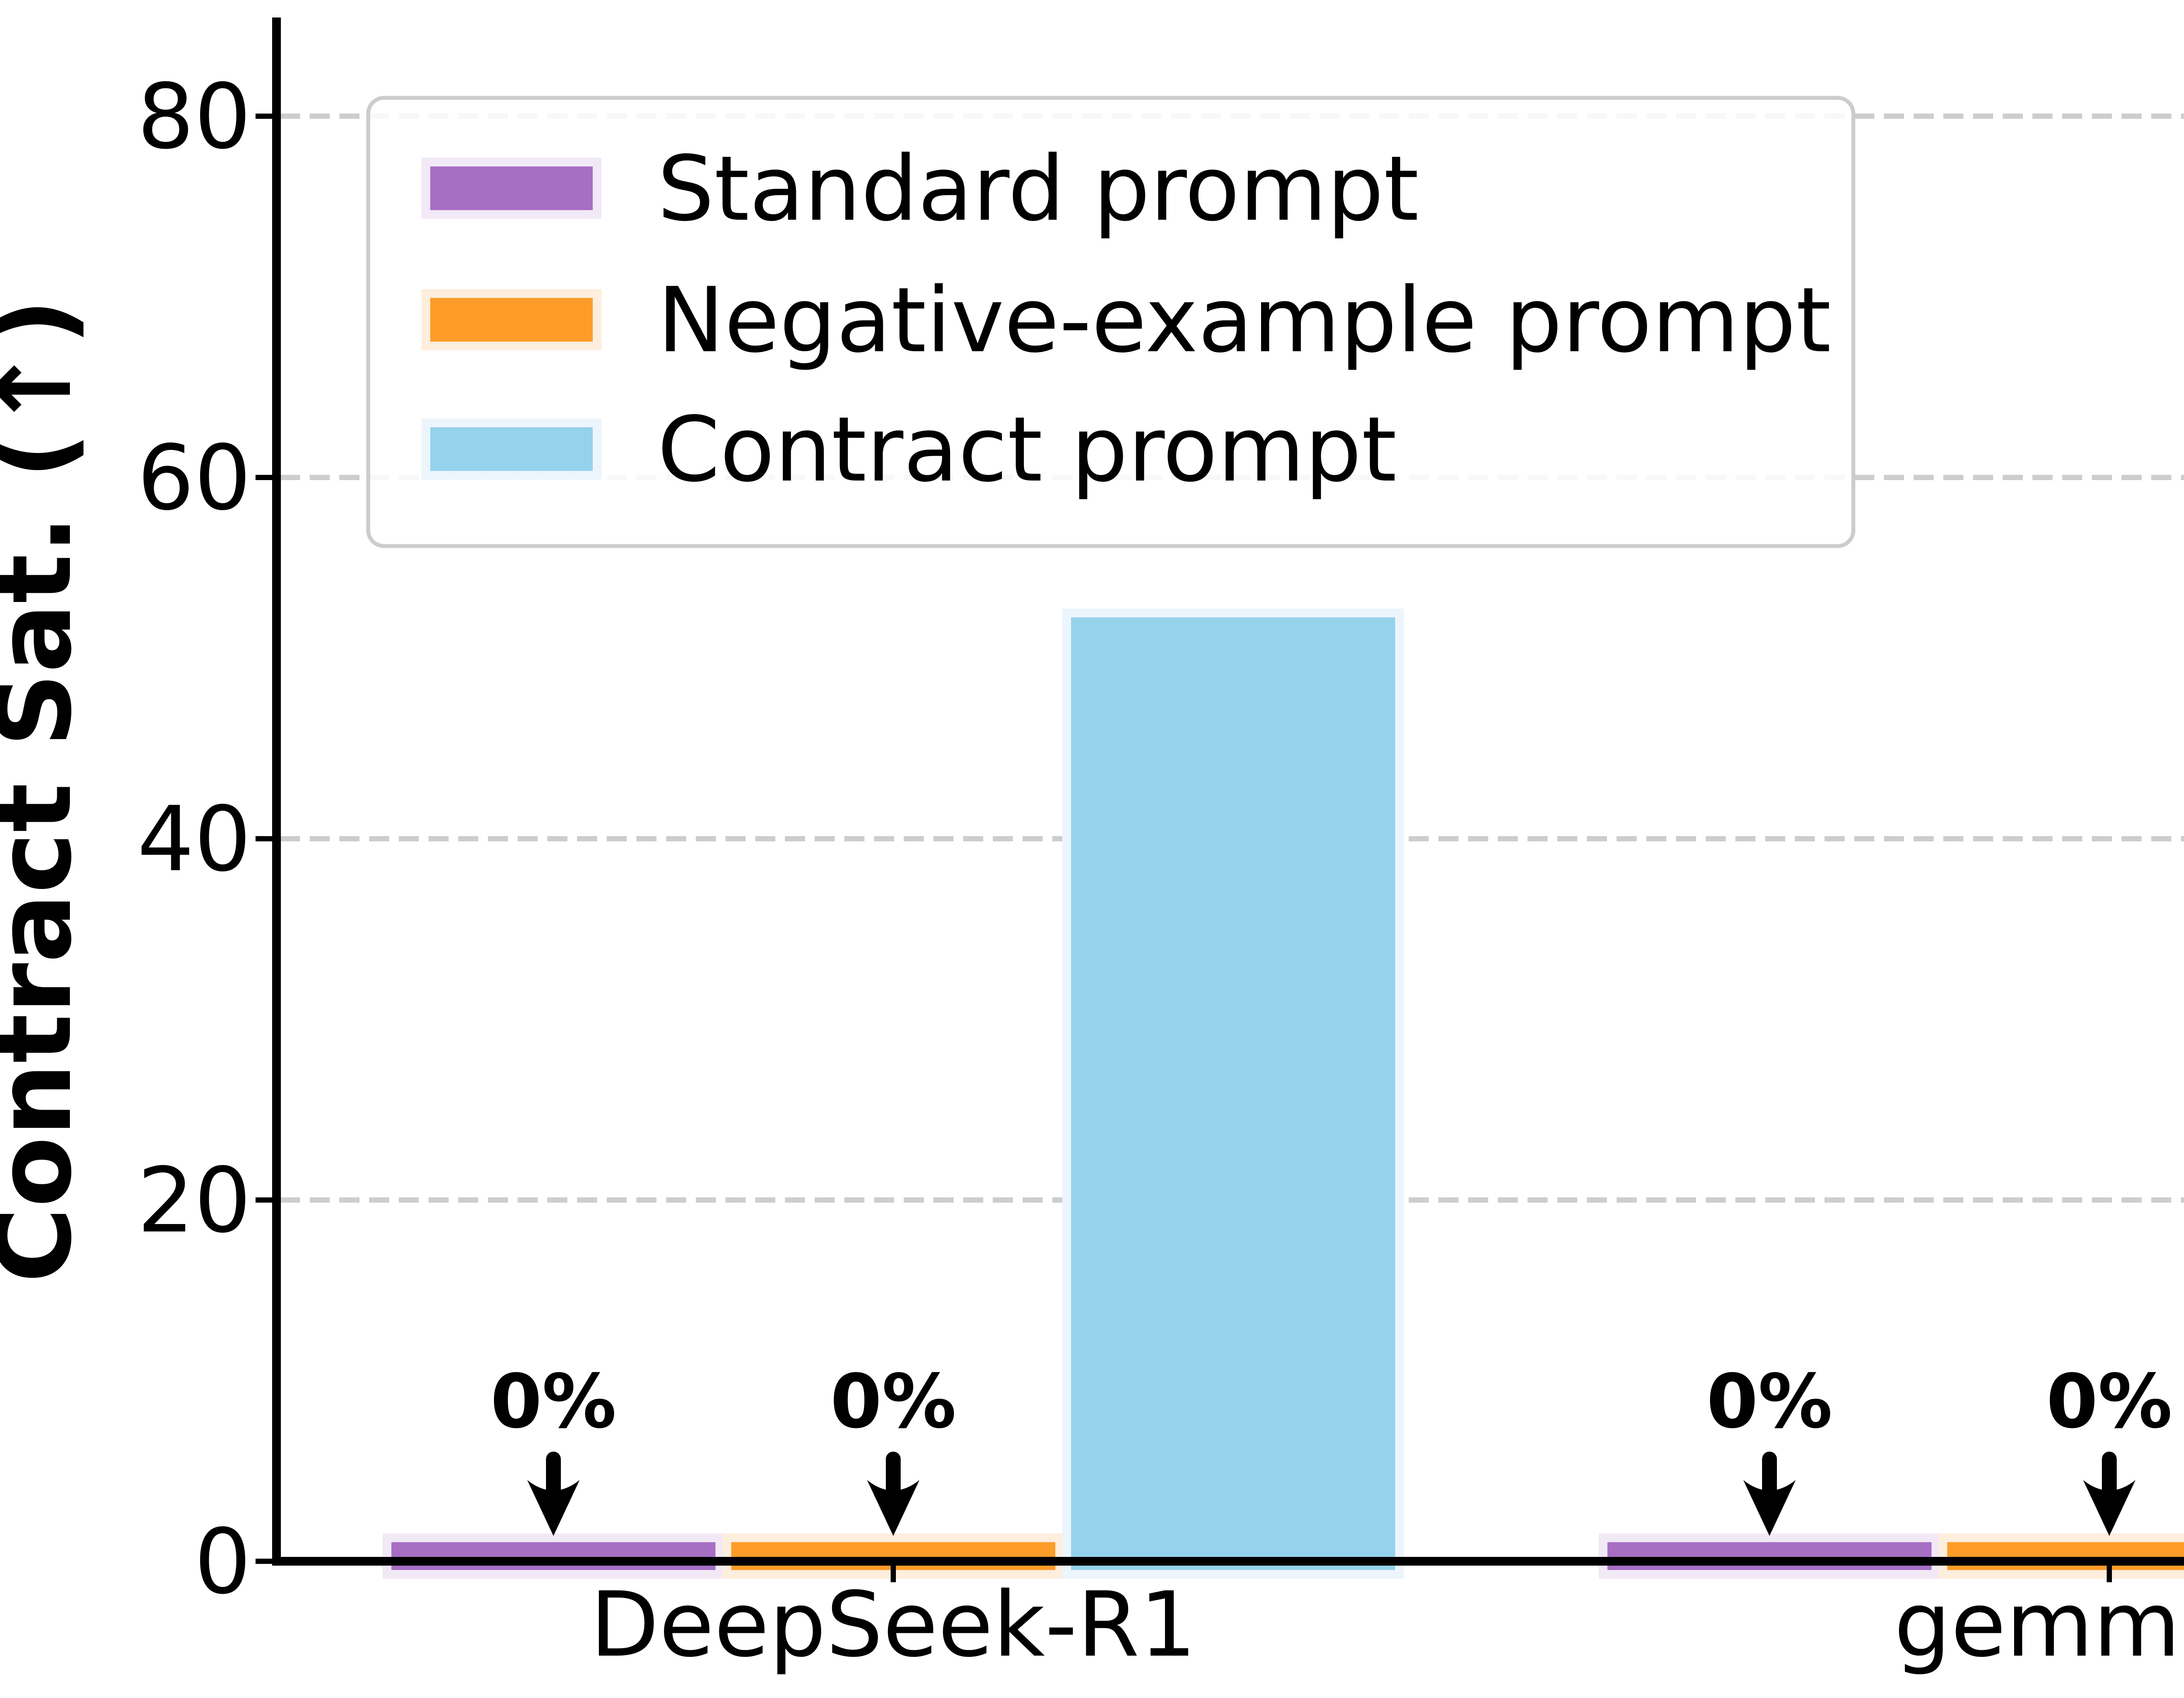 The width and height of the screenshot is (2184, 1698). Describe the element at coordinates (893, 1625) in the screenshot. I see `x-tick-label-0: DeepSeek-R1` at that location.